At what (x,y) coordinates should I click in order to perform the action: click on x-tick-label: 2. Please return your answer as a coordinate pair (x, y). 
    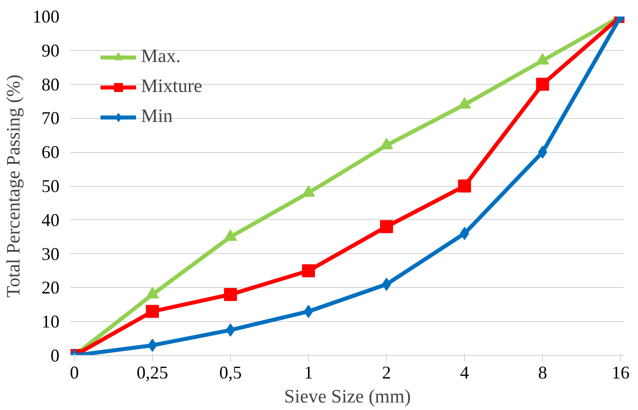
    Looking at the image, I should click on (387, 372).